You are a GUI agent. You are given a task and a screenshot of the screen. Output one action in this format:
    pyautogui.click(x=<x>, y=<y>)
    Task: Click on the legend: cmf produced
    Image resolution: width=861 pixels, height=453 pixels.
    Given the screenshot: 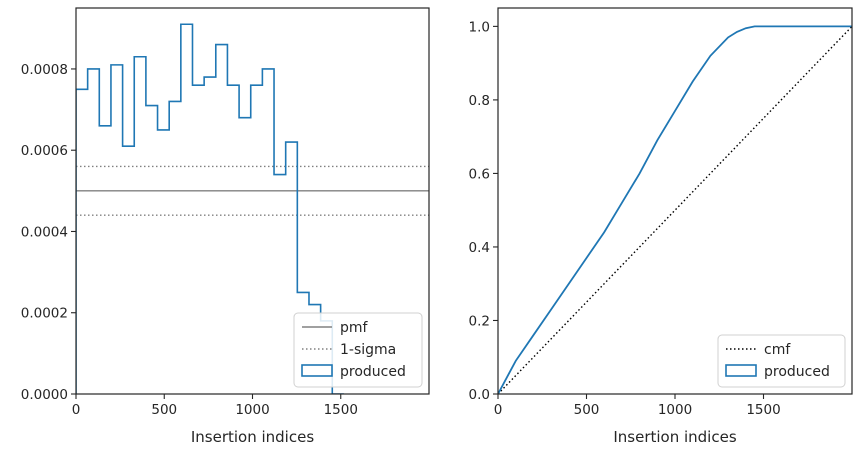 What is the action you would take?
    pyautogui.click(x=781, y=361)
    